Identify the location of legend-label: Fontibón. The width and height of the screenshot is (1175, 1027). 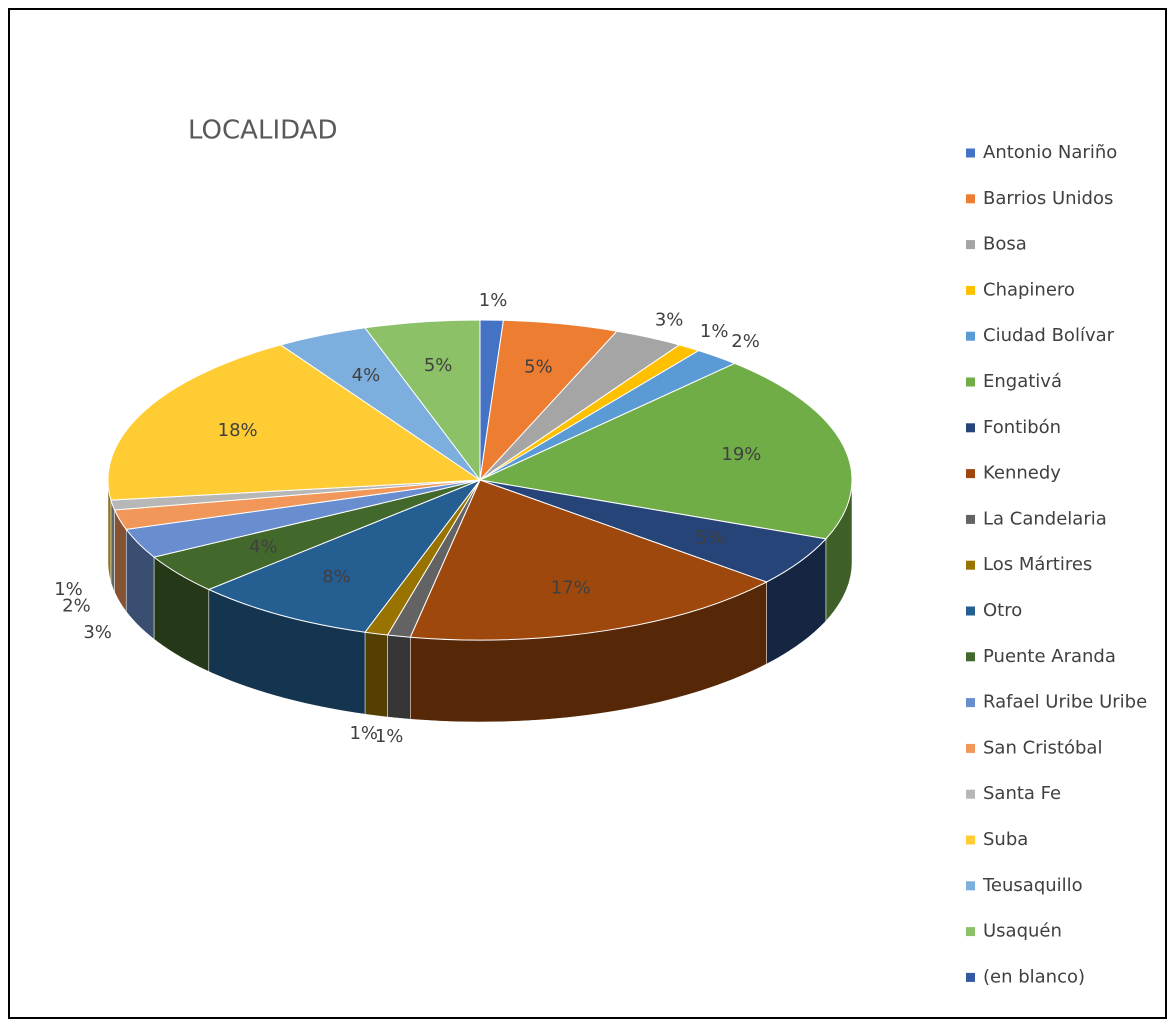
(1022, 427).